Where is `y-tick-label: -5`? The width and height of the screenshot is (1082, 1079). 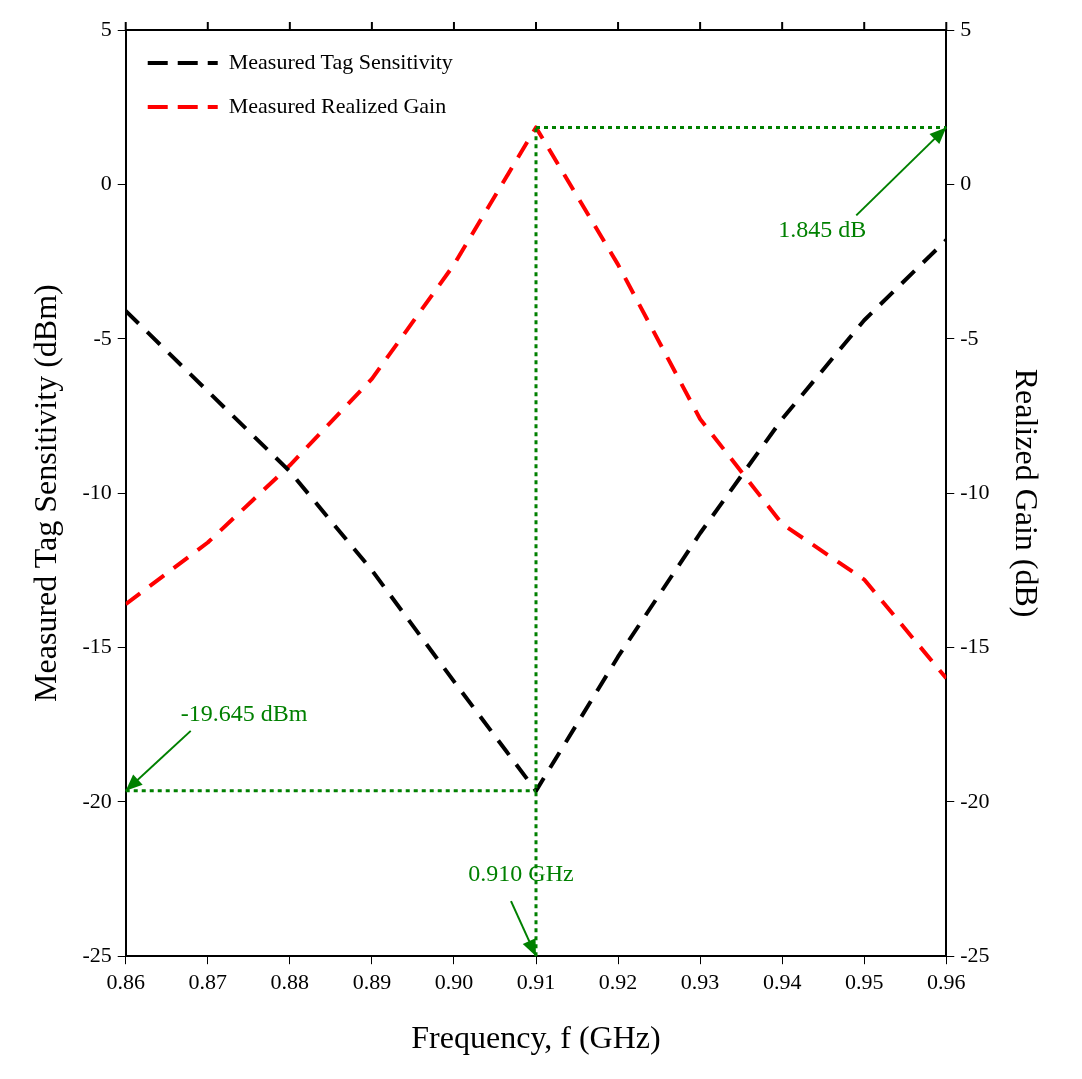 y-tick-label: -5 is located at coordinates (102, 337).